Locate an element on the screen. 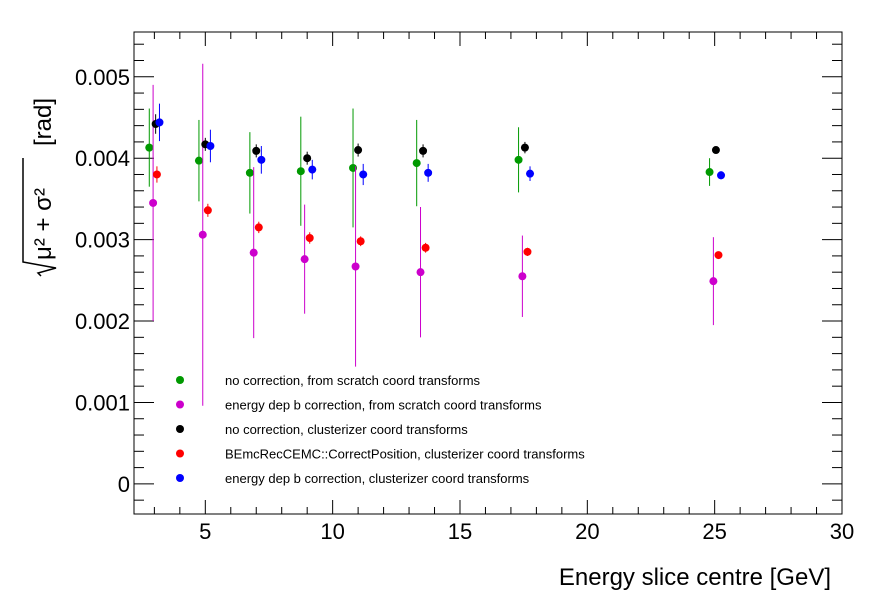 The image size is (896, 612). y-axis-title: μ² + σ² [rad] is located at coordinates (39, 187).